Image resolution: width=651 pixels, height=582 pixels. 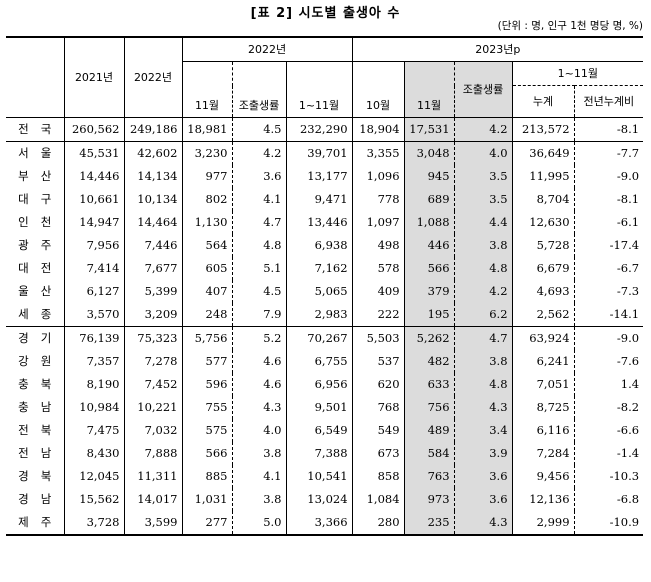 What do you see at coordinates (206, 199) in the screenshot?
I see `cell-nov-2022: 802` at bounding box center [206, 199].